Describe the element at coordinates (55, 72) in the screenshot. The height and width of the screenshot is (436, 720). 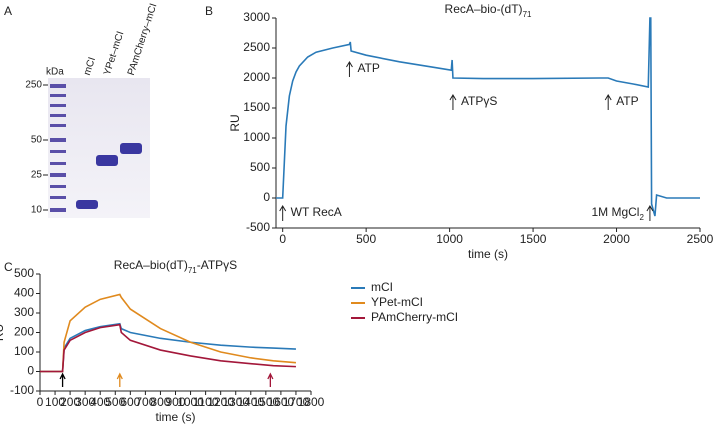
I see `kda-label: kDa` at that location.